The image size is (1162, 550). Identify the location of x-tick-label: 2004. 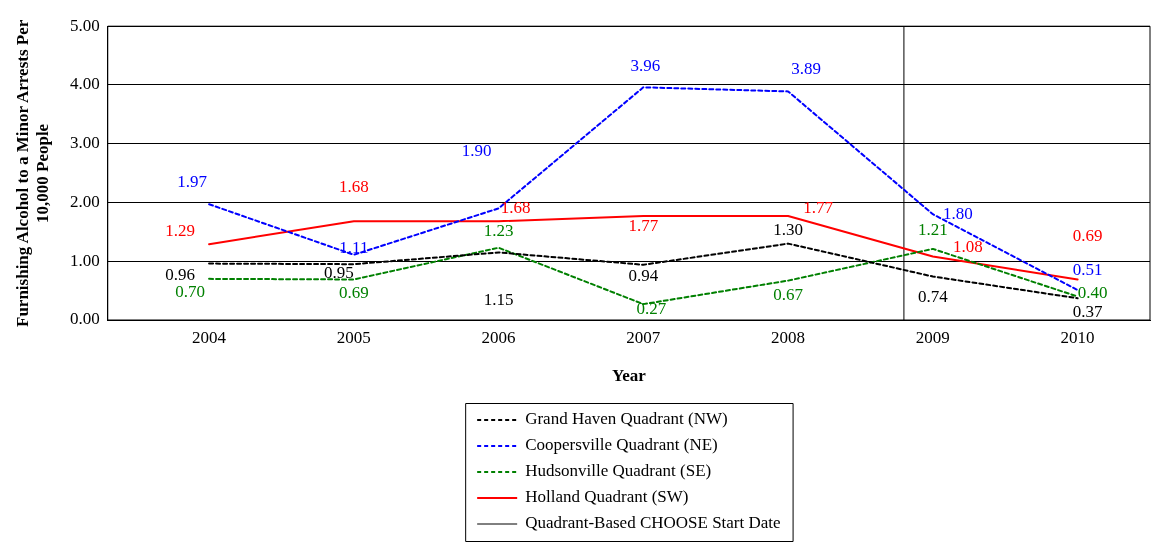
(209, 337).